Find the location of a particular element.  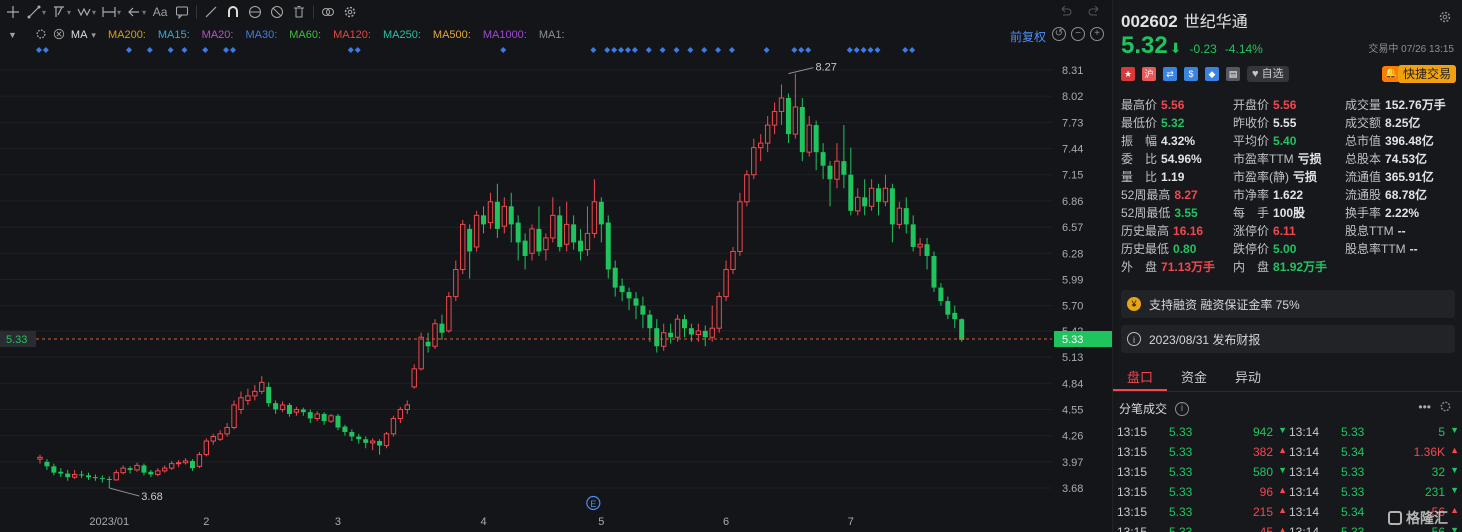

stats-row: 量 比 1.19 市盈率(静) 亏损 流通值 365.91亿 is located at coordinates (1289, 177).